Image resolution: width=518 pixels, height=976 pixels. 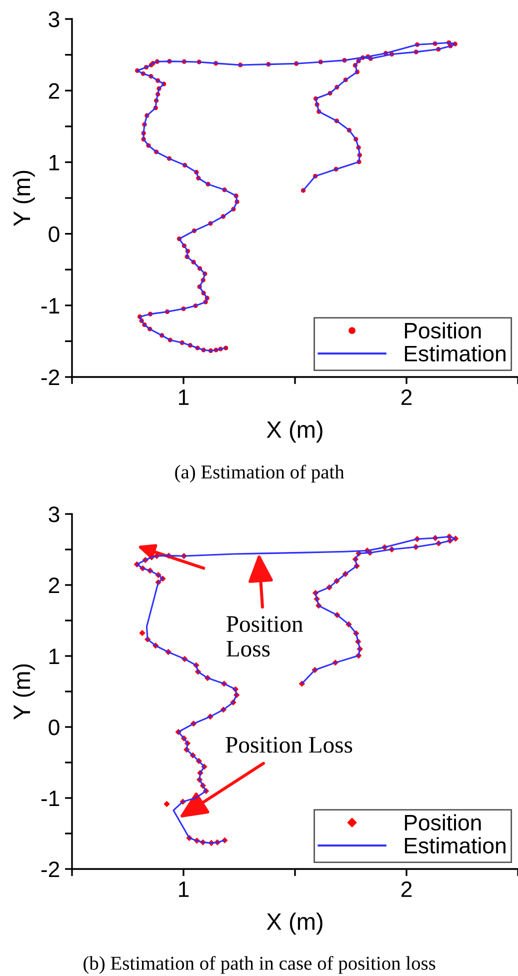 I want to click on text: (b) Estimation of path in case of position loss, so click(x=260, y=965).